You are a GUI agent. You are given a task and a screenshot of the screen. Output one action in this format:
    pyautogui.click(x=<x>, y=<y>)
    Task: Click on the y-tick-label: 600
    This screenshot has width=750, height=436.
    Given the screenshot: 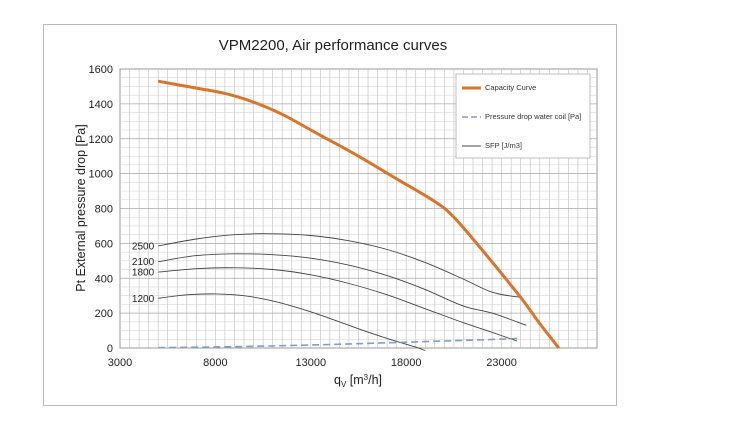 What is the action you would take?
    pyautogui.click(x=104, y=244)
    